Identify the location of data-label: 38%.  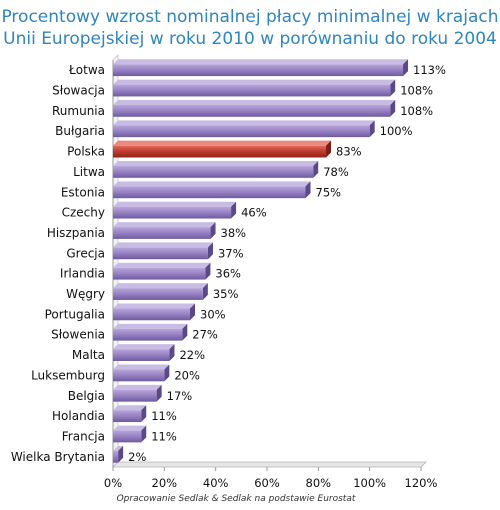
(234, 233).